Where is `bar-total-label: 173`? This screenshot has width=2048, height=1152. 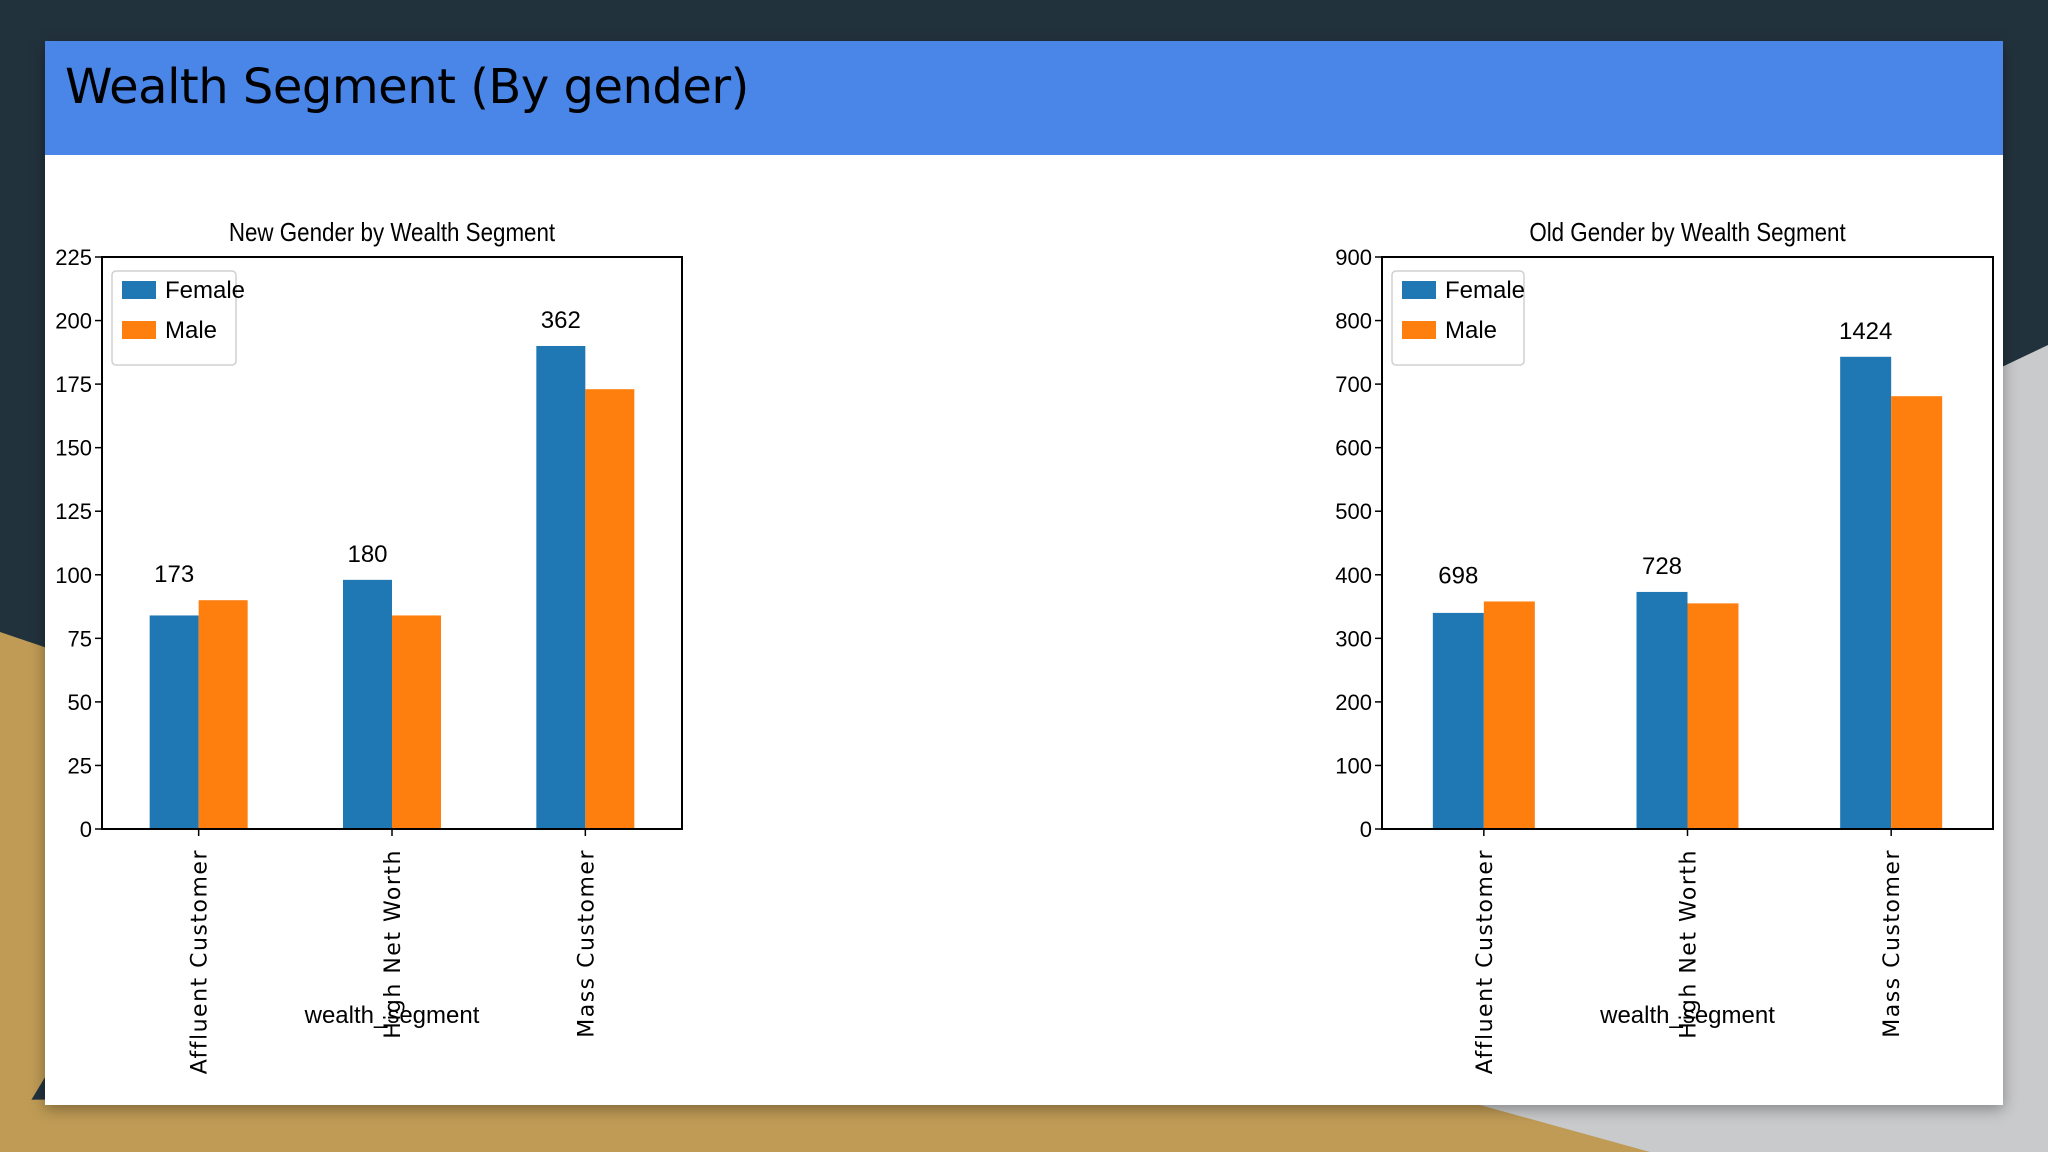 bar-total-label: 173 is located at coordinates (174, 574).